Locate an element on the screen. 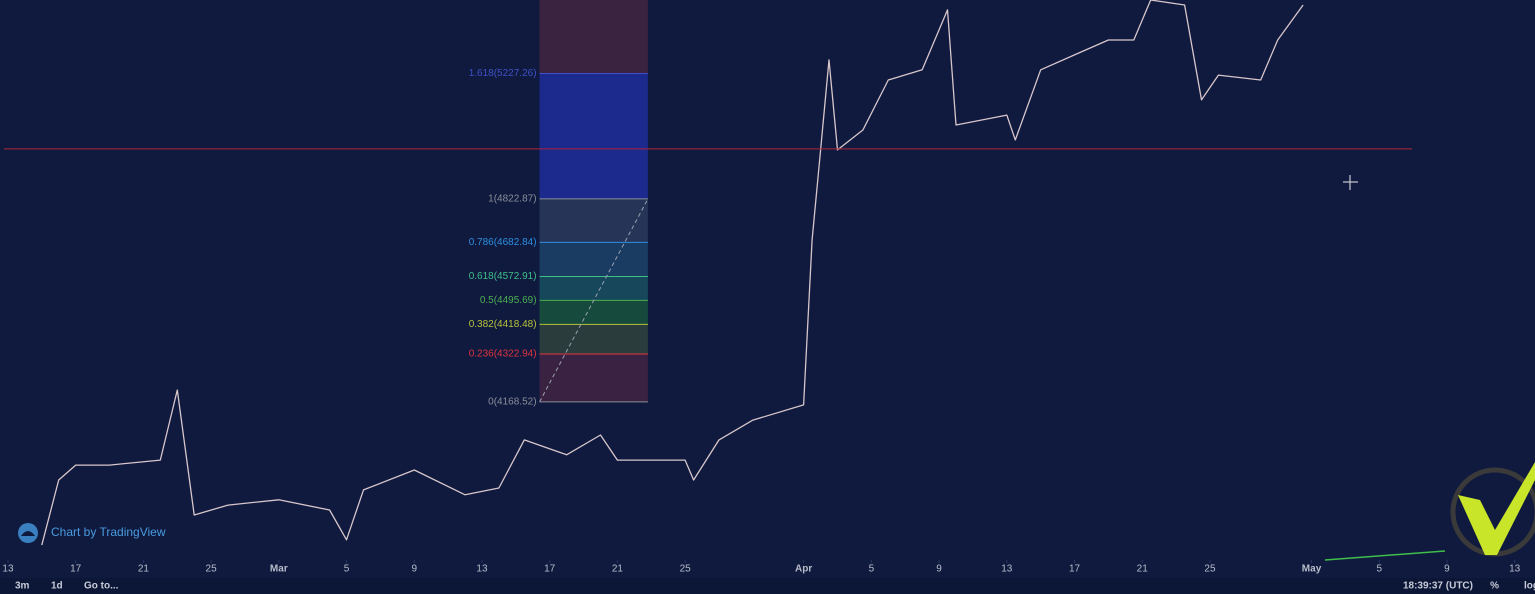 This screenshot has height=594, width=1535. x-tick-label: May is located at coordinates (1312, 569).